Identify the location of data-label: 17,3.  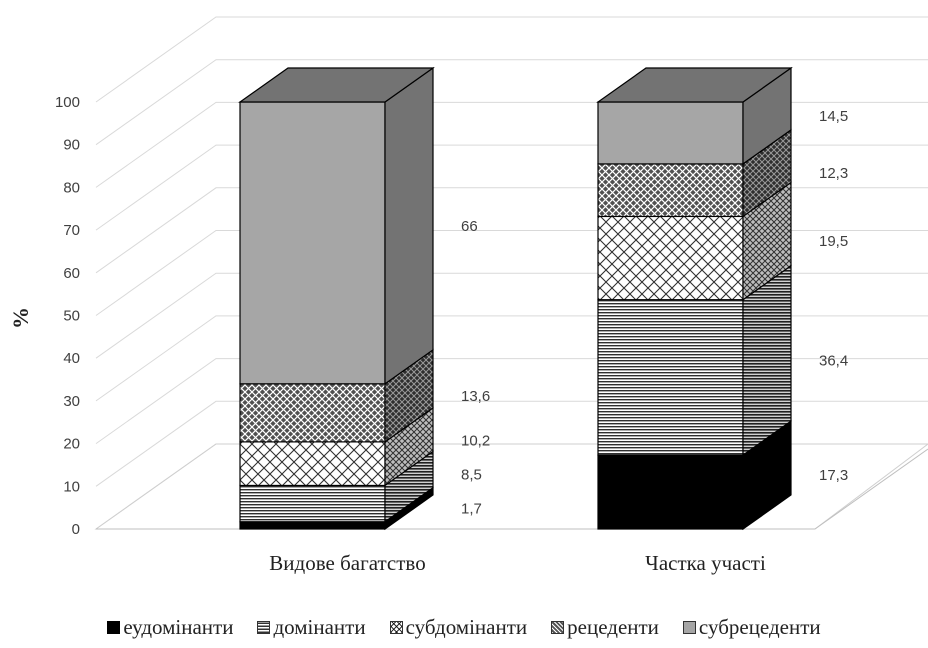
(833, 475).